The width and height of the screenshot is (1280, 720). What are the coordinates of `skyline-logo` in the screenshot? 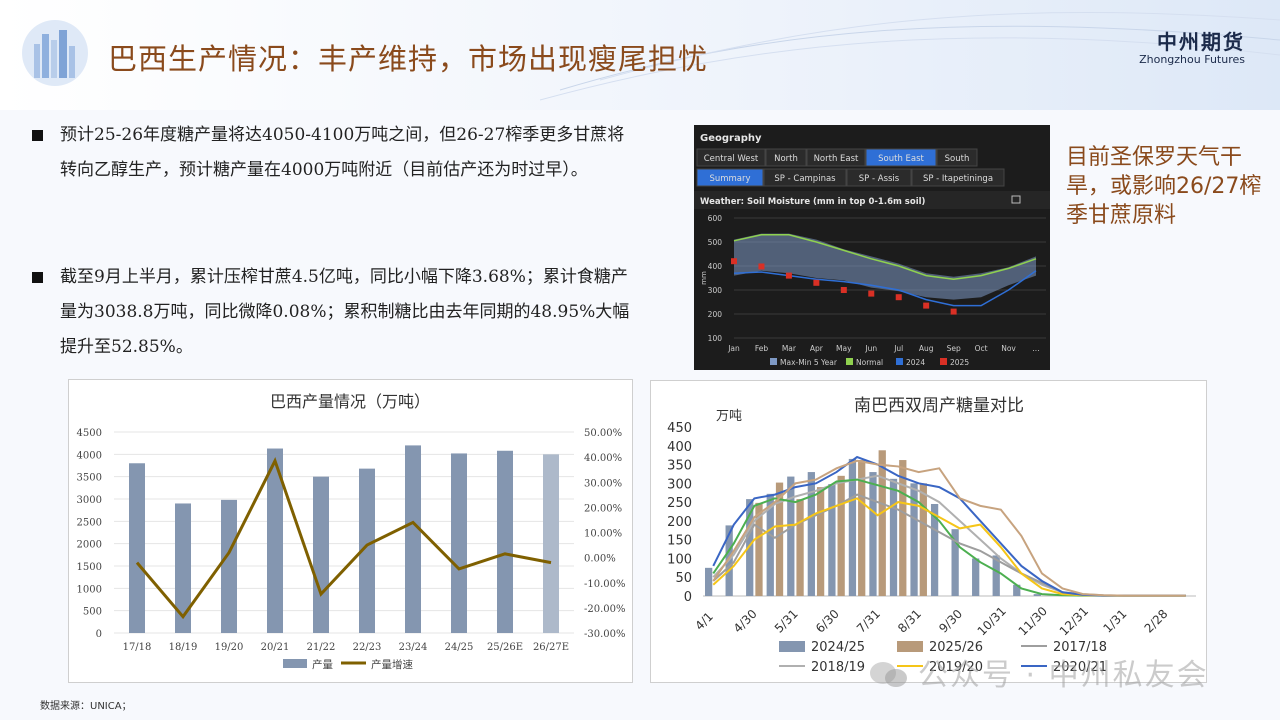 It's located at (55, 53).